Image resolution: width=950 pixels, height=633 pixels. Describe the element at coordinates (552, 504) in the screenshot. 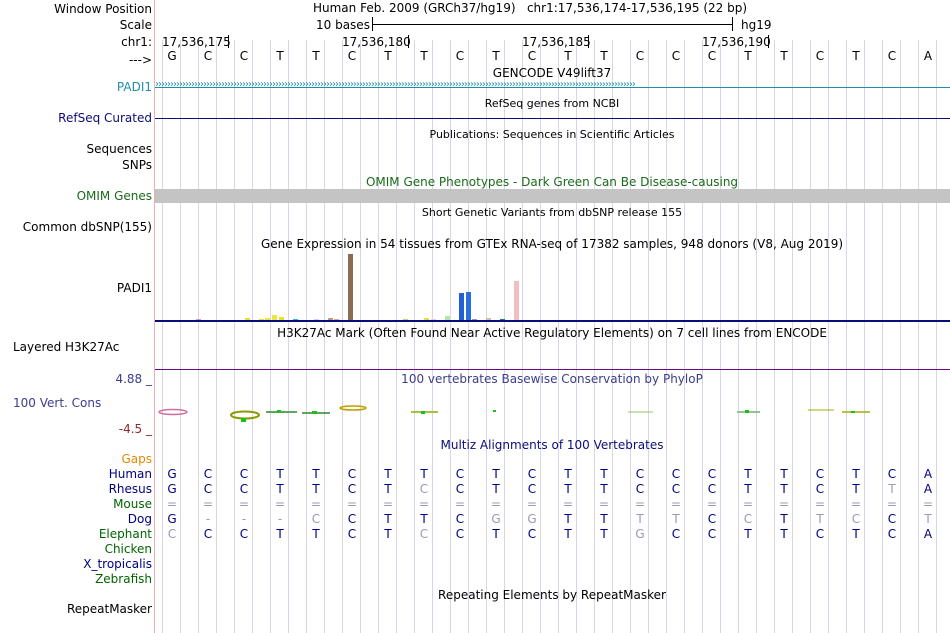

I see `multiz-row-mouse: = = = = = = = = = = = = = = = = = = = = = =` at that location.